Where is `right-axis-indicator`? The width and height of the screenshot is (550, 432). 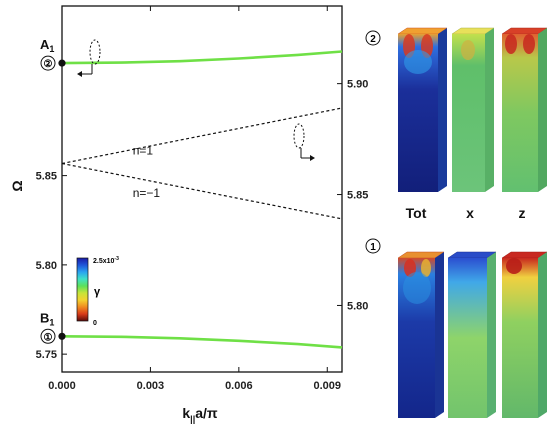 right-axis-indicator is located at coordinates (304, 142).